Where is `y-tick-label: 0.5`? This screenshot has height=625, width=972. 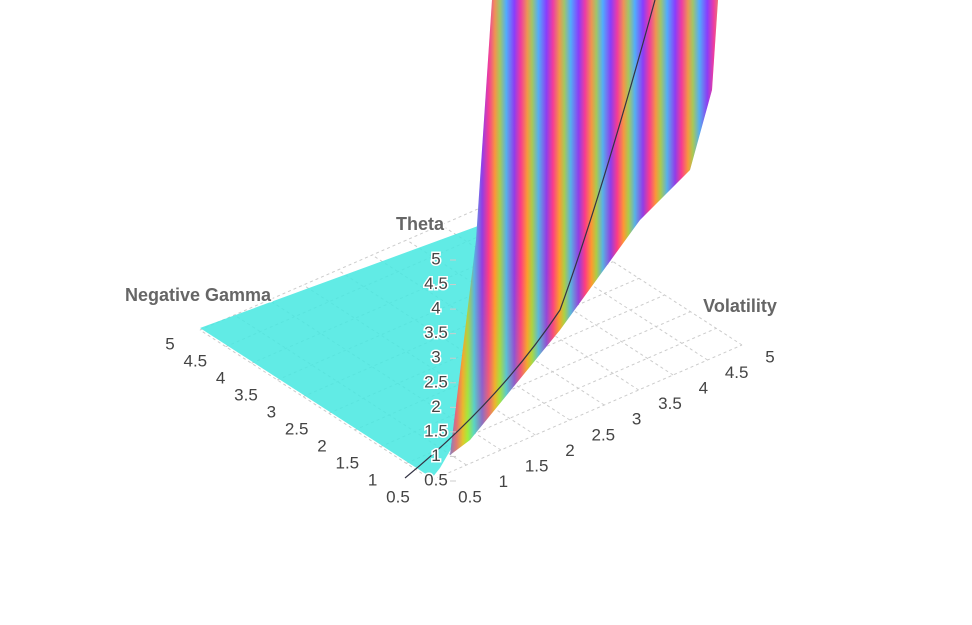
y-tick-label: 0.5 is located at coordinates (398, 496).